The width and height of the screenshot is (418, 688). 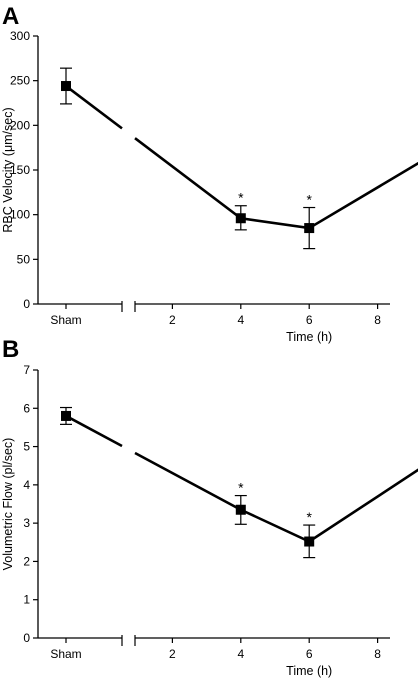 I want to click on y-tick-label: 3, so click(x=26, y=523).